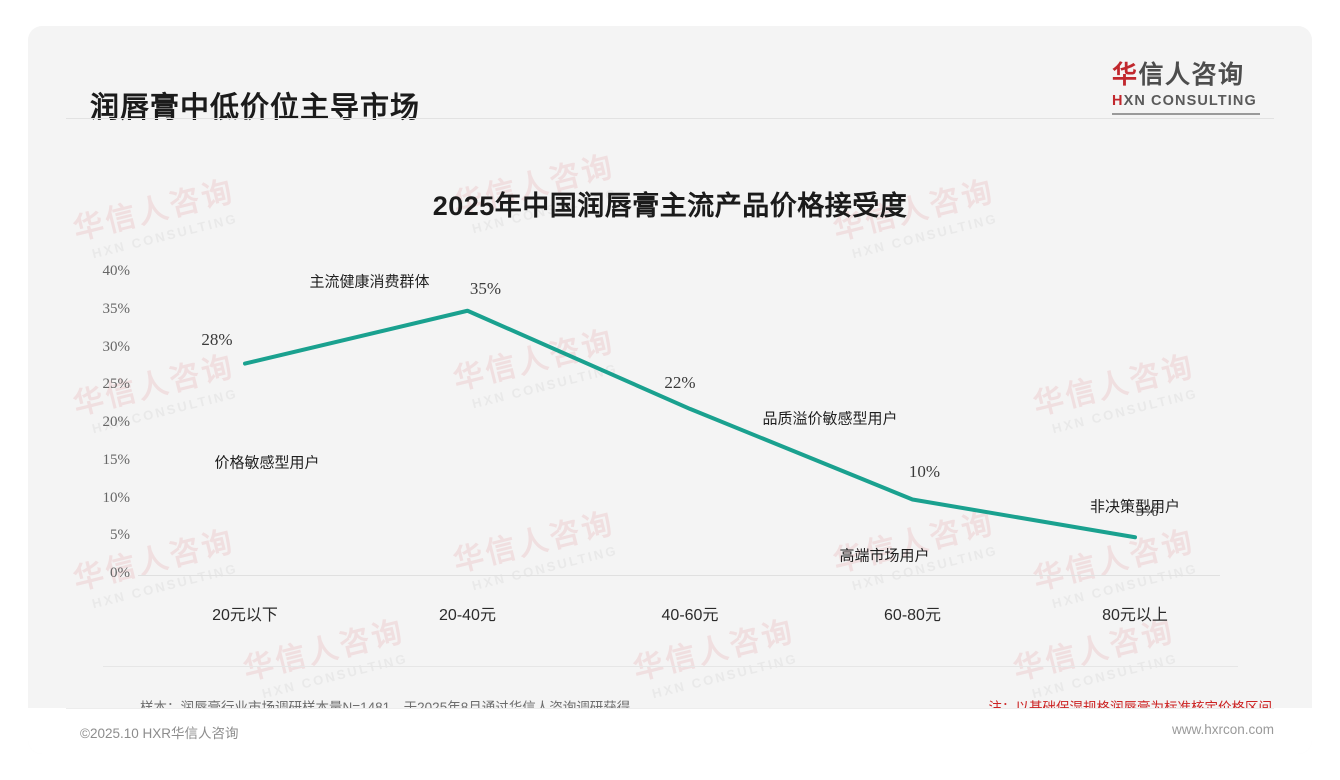  I want to click on x-axis-tick-label: 60-80元, so click(912, 615).